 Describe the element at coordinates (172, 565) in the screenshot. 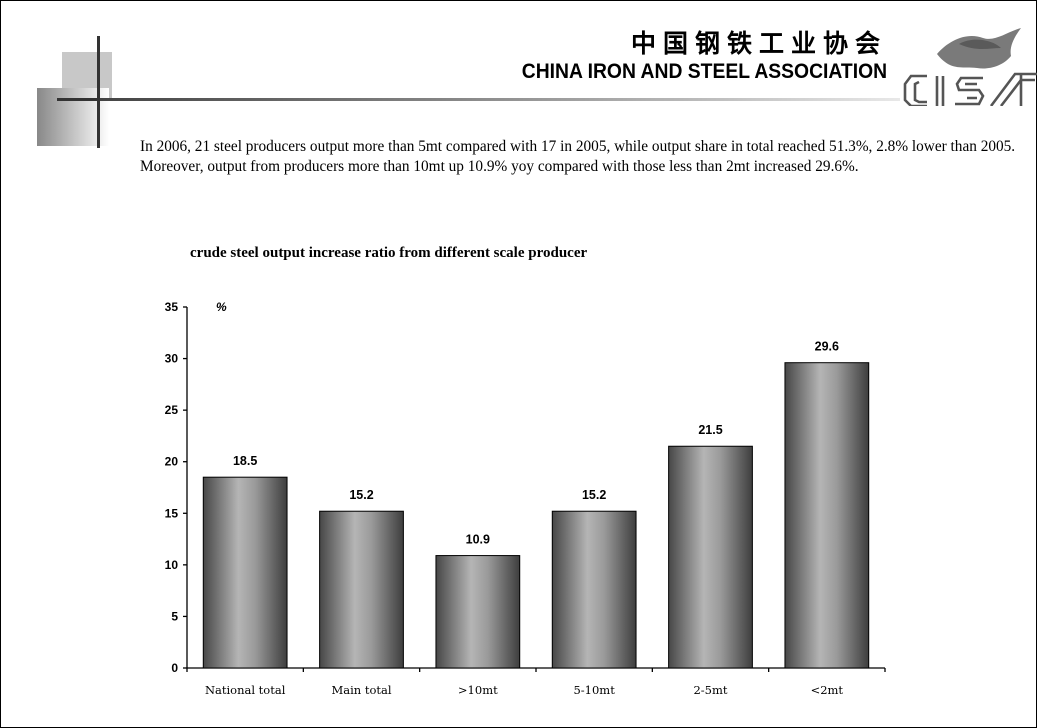

I see `y-tick-label: 10` at that location.